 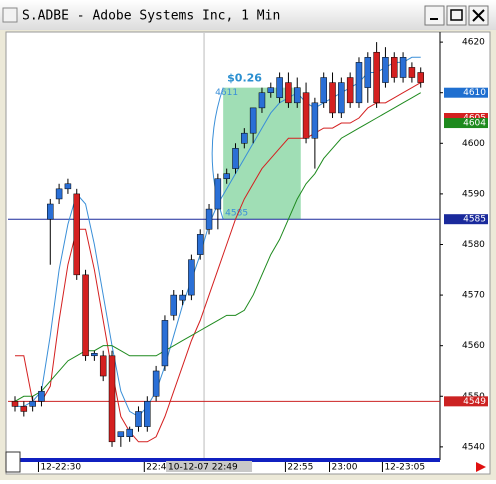 What do you see at coordinates (203, 468) in the screenshot?
I see `x-tick-label: 10-12-07 22:49` at bounding box center [203, 468].